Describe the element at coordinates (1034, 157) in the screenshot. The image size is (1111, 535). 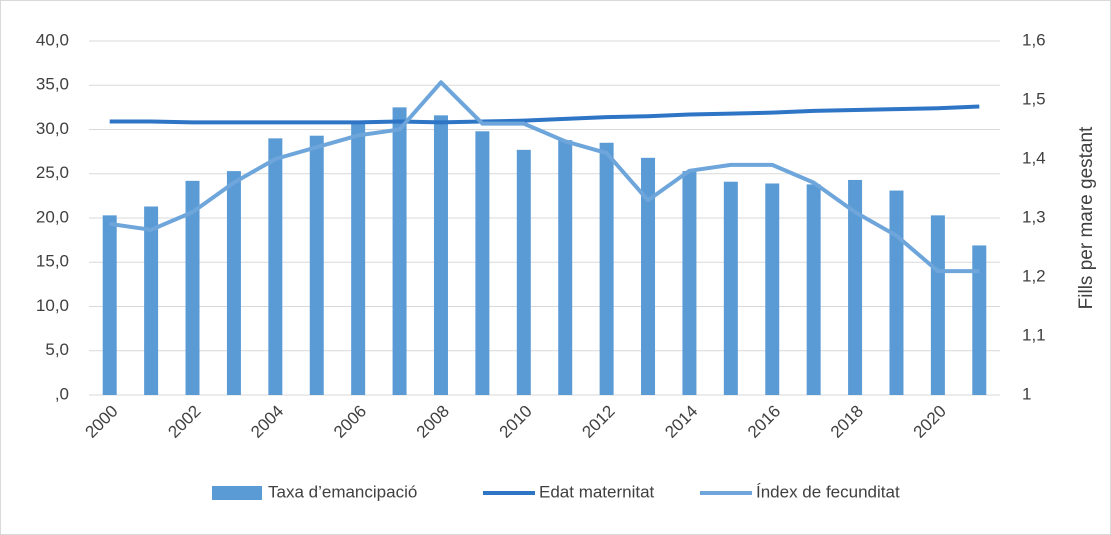
I see `y2-tick-label: 1,4` at that location.